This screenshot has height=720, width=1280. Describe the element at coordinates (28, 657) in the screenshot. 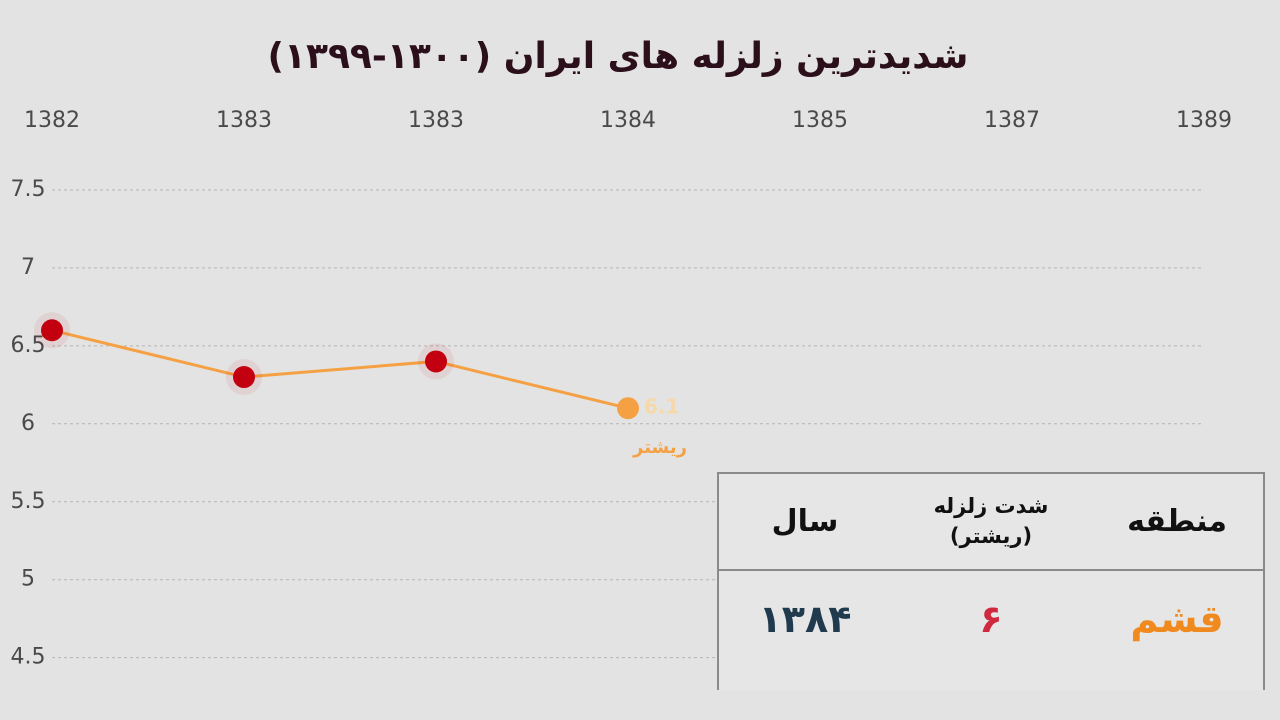

I see `y-tick-label: 4.5` at that location.